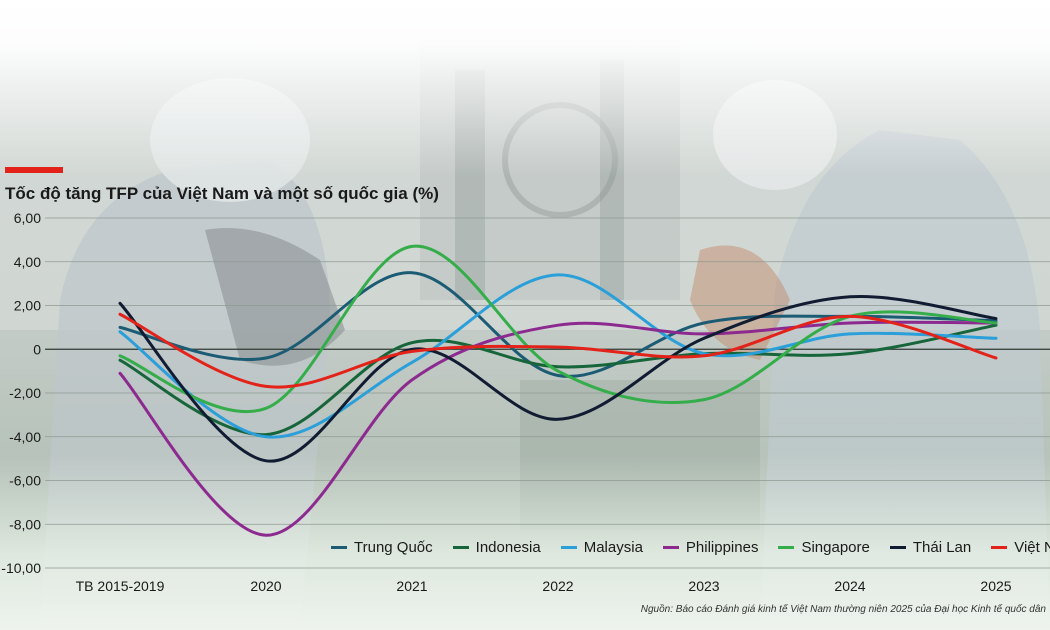  I want to click on legend-label: Malaysia, so click(613, 547).